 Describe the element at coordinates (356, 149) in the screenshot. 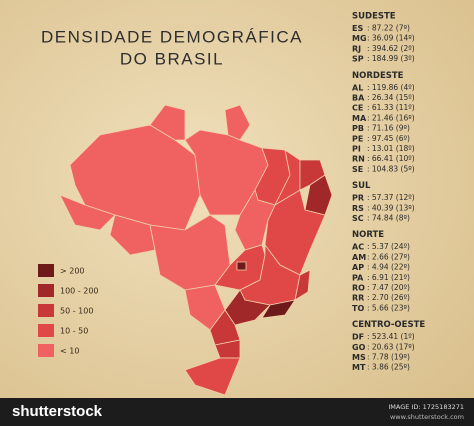

I see `state-abbr: PI` at that location.